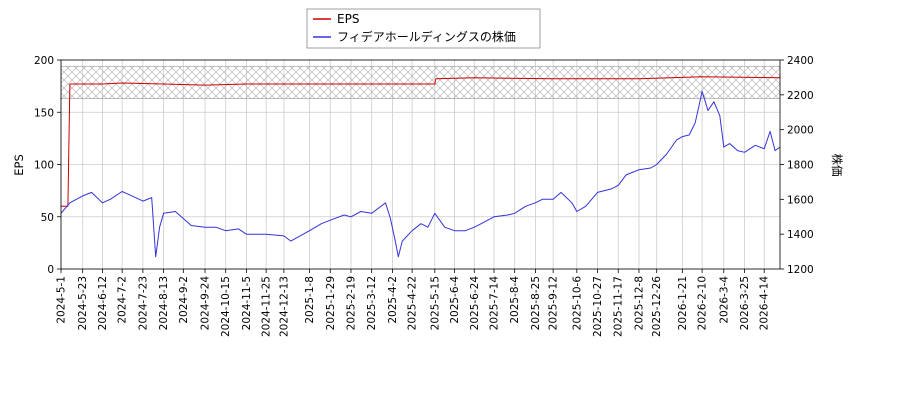  What do you see at coordinates (184, 300) in the screenshot?
I see `x-tick-label-6: 2024-9-2` at bounding box center [184, 300].